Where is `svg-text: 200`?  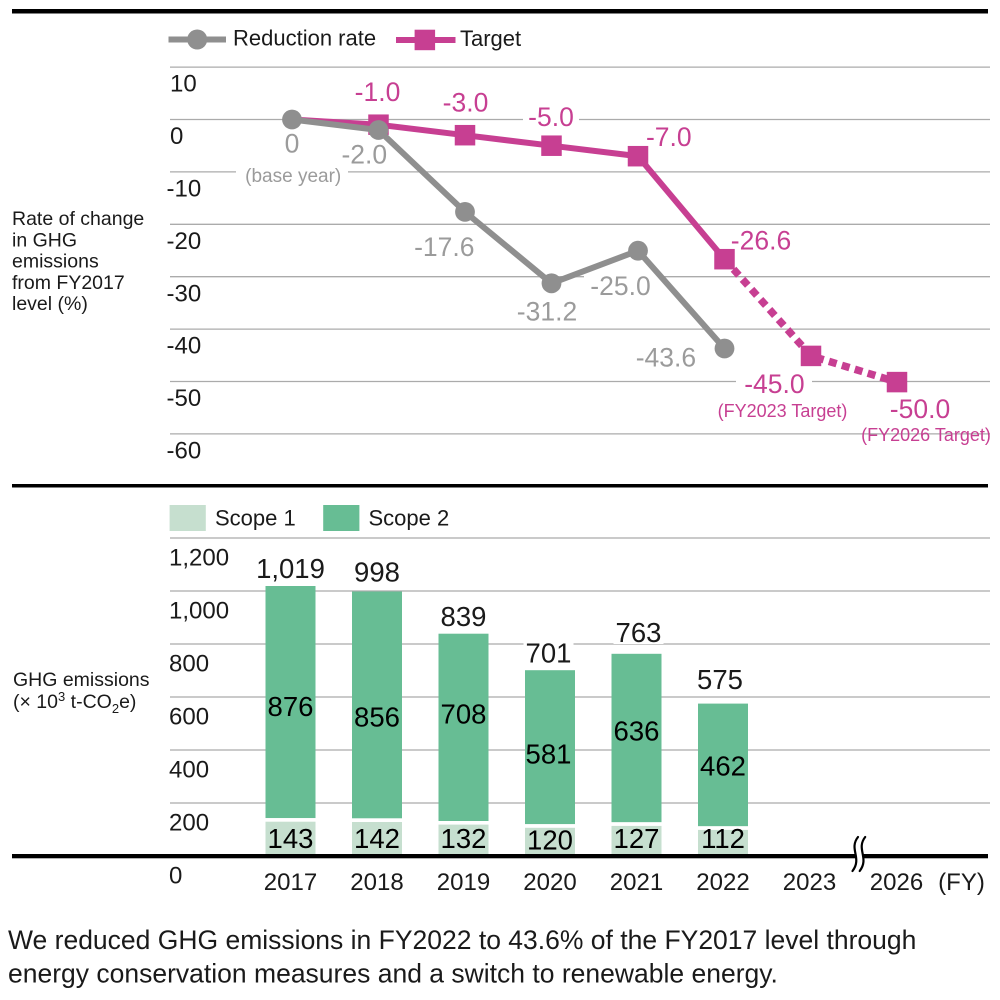
svg-text: 200 is located at coordinates (189, 823).